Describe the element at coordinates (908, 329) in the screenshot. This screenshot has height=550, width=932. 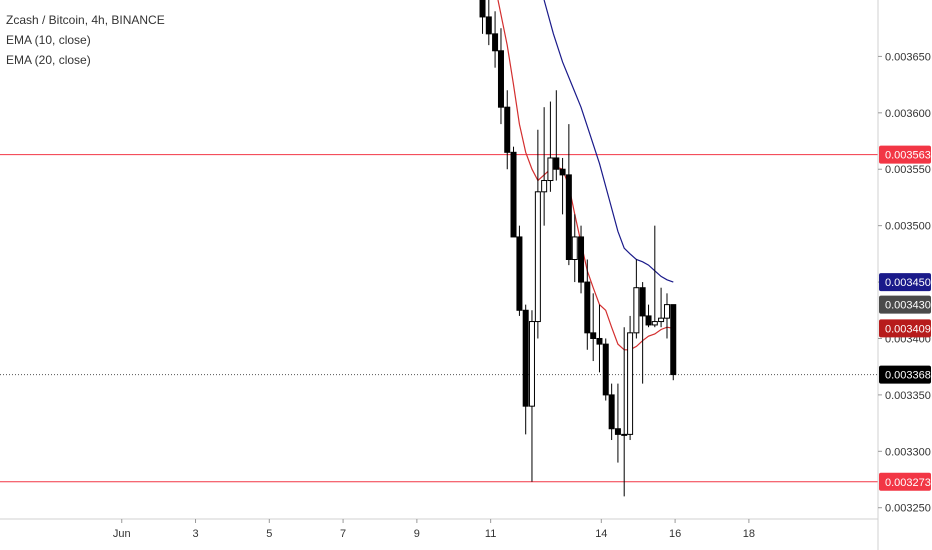
I see `ema10-price-label: 0.003409` at that location.